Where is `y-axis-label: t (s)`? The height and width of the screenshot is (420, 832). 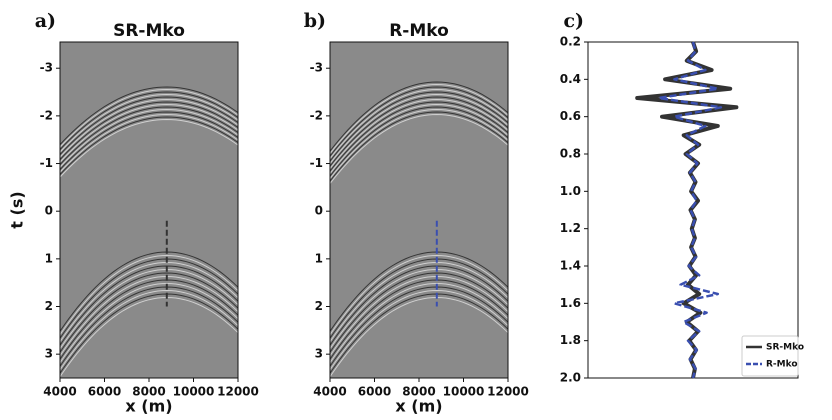 y-axis-label: t (s) is located at coordinates (17, 209).